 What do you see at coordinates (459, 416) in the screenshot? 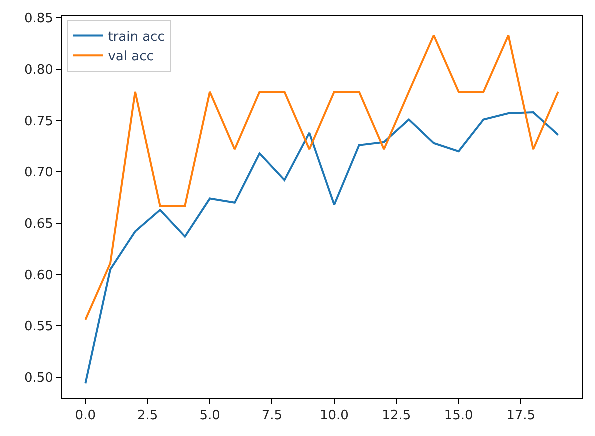
I see `x-tick-label: 15.0` at bounding box center [459, 416].